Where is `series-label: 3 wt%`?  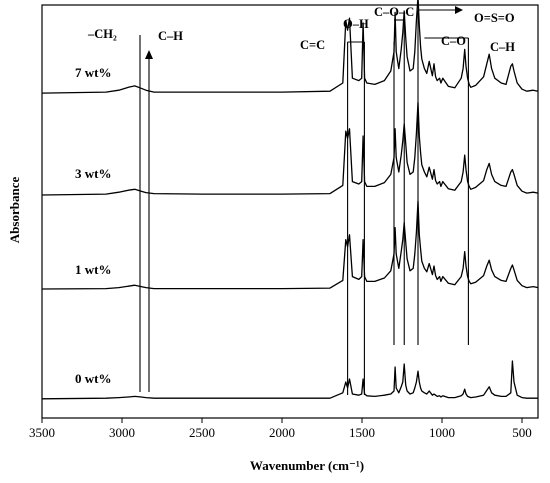 series-label: 3 wt% is located at coordinates (93, 173).